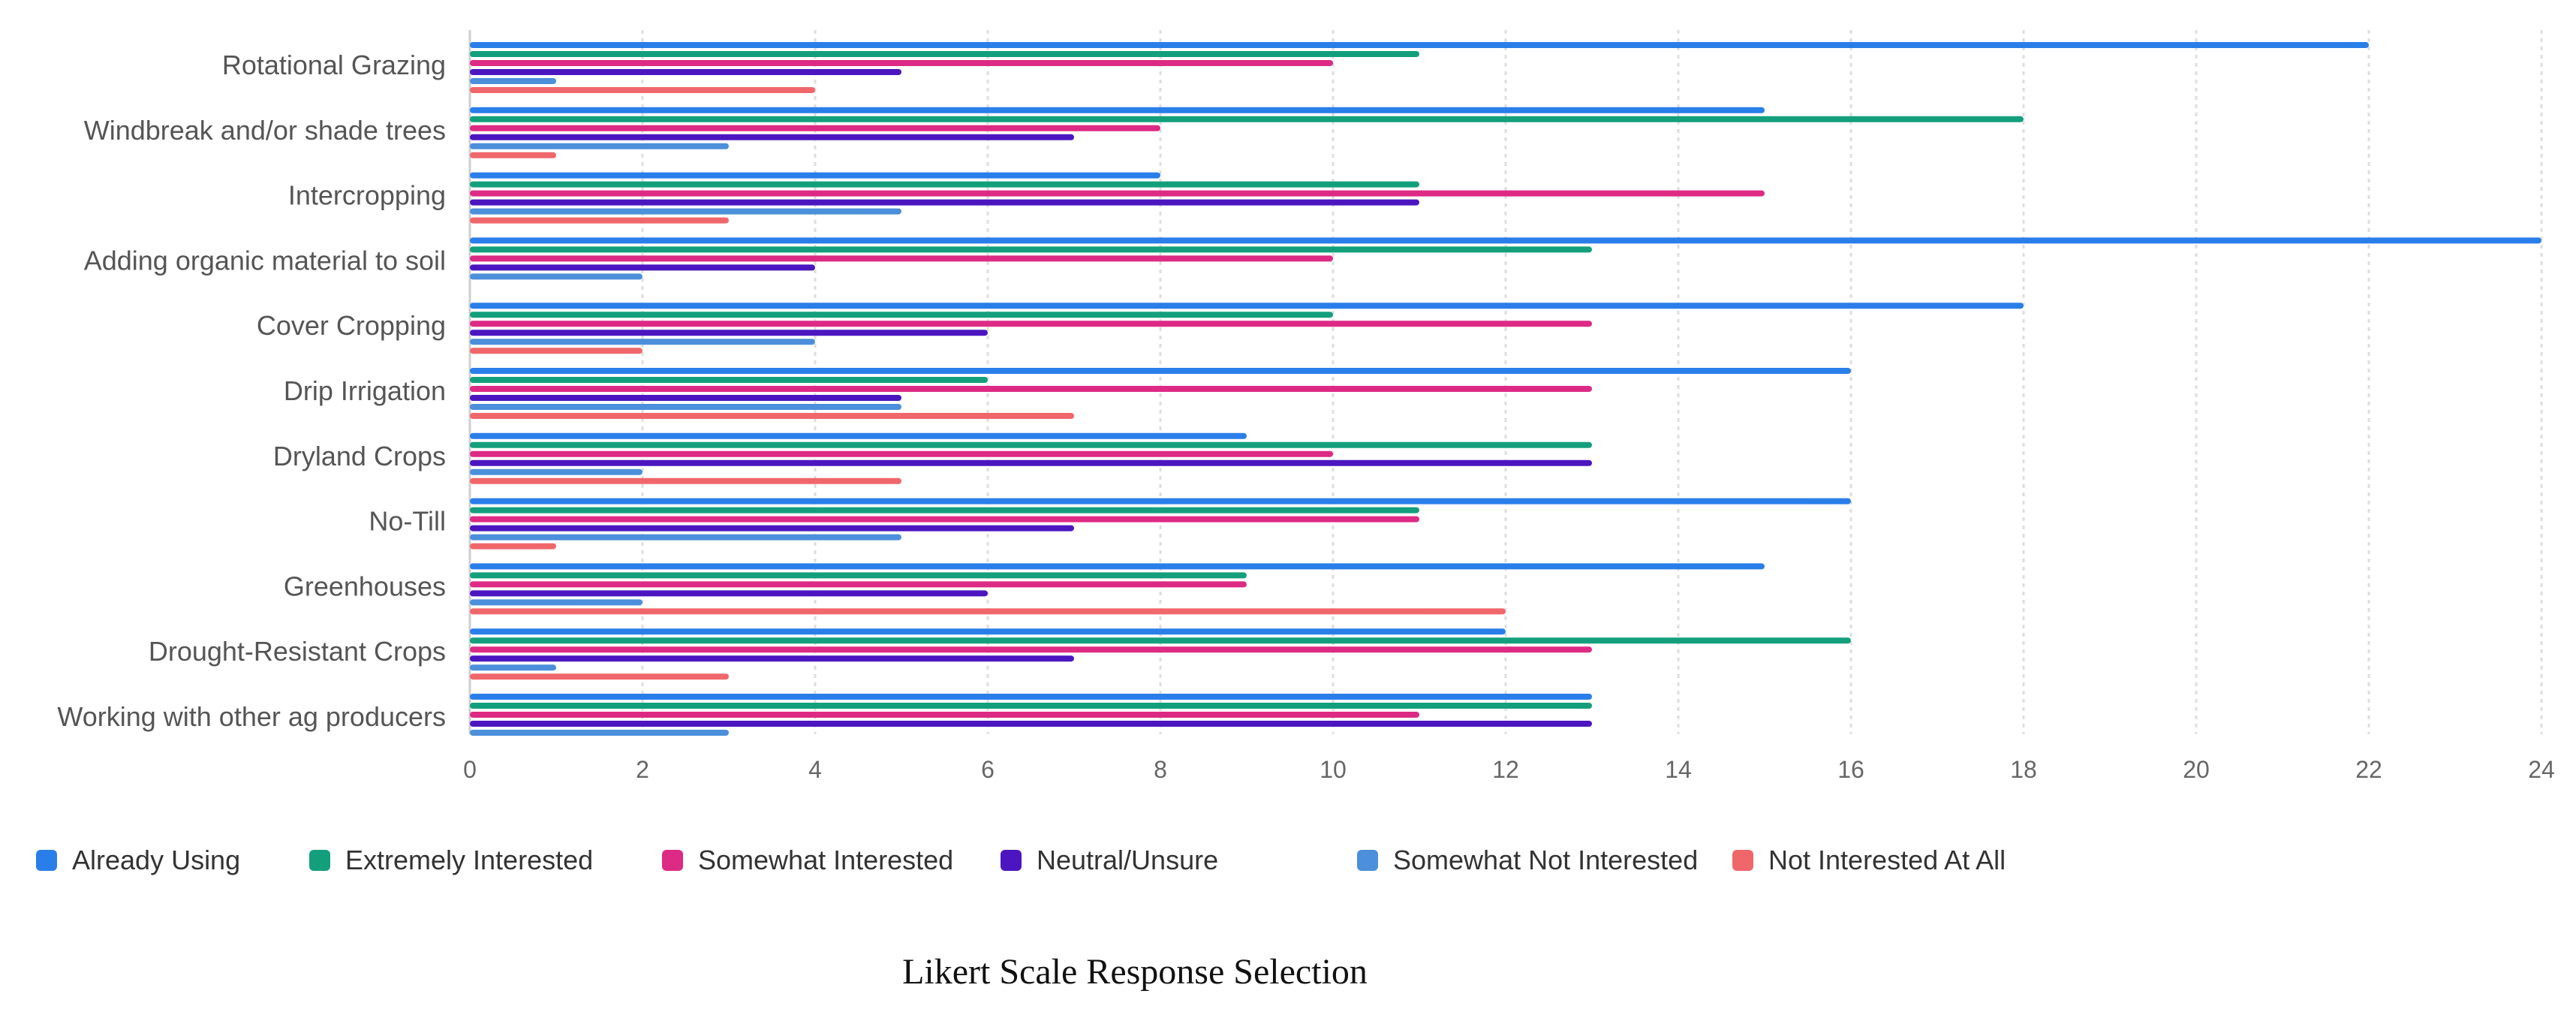 Image resolution: width=2576 pixels, height=1009 pixels. Describe the element at coordinates (2368, 769) in the screenshot. I see `x-tick-label: 22` at that location.